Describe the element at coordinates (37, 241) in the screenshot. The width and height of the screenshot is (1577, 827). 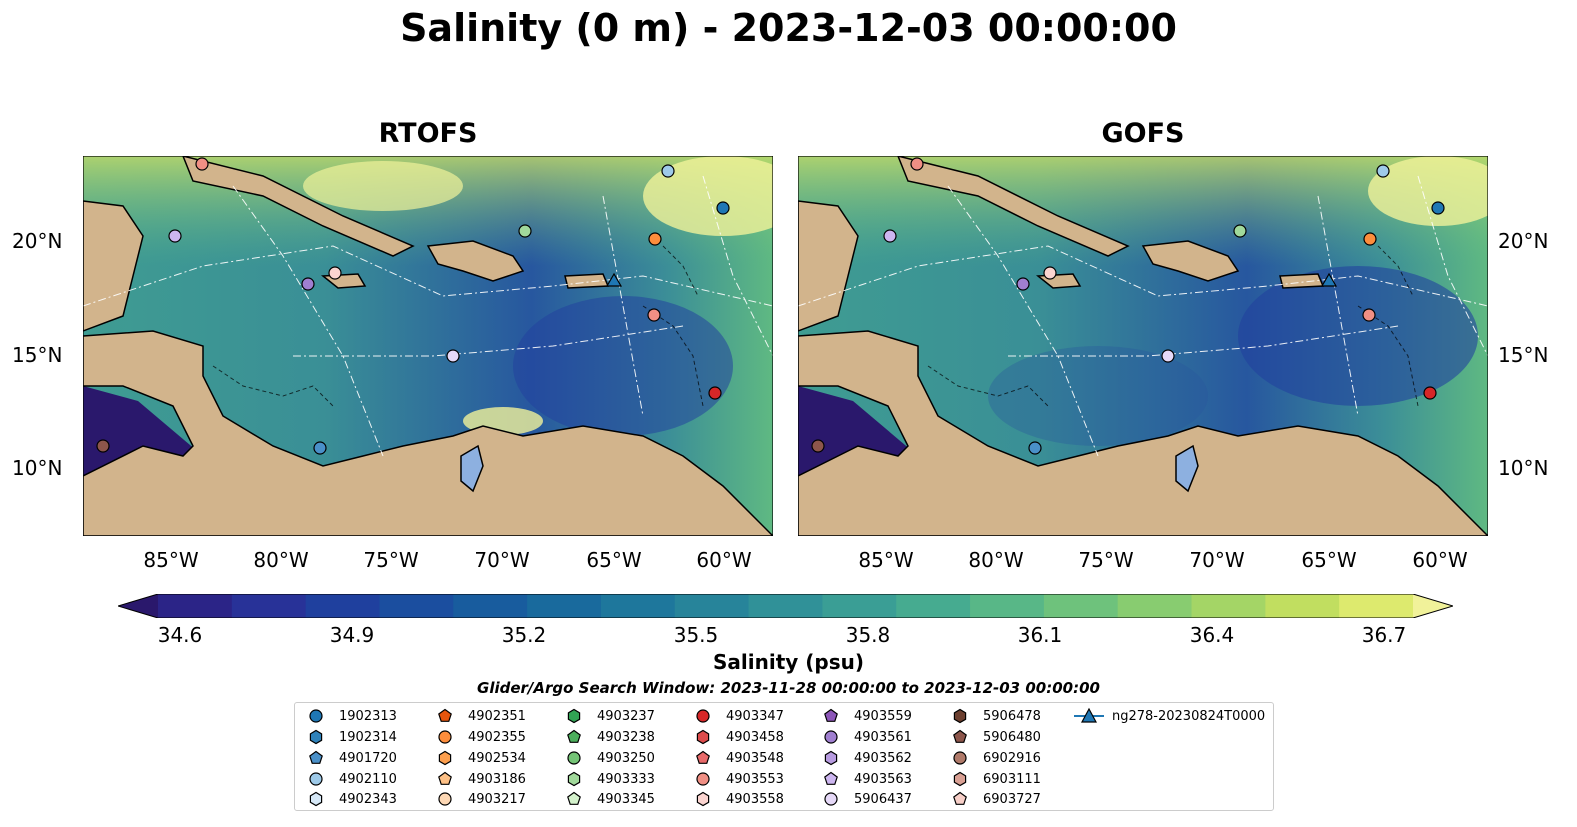
I see `lat-label-20n-left: 20°N` at that location.